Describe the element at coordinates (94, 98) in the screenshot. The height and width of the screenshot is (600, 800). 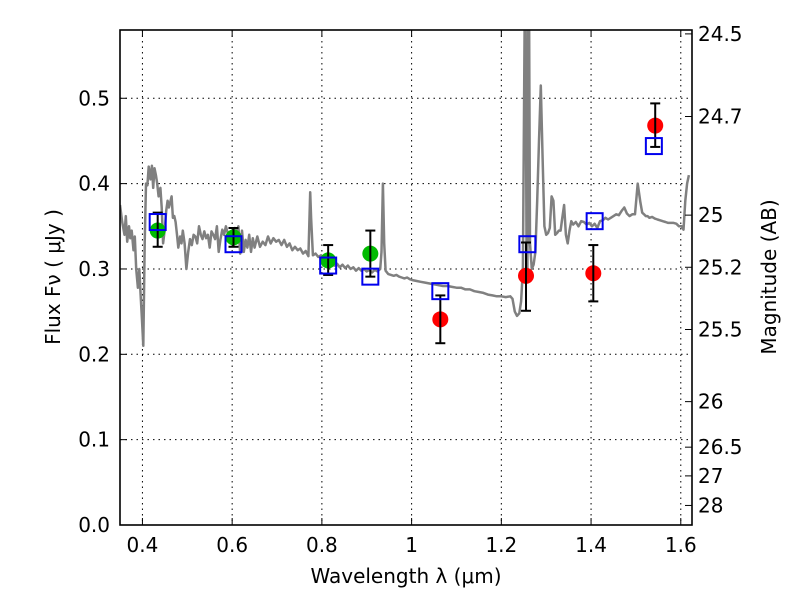
I see `y-tick-label: 0.5` at that location.